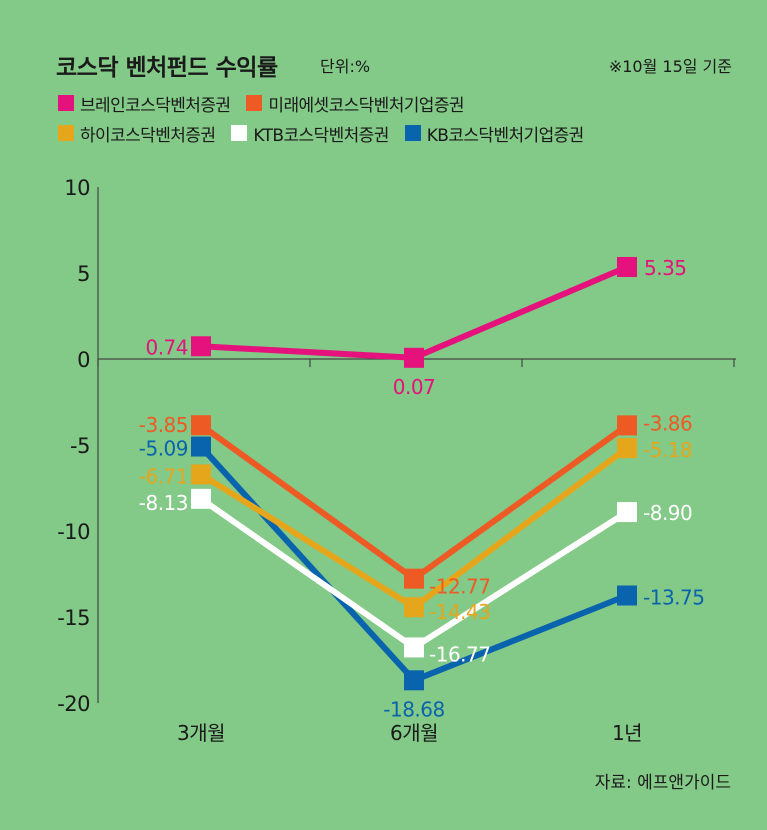 The image size is (767, 830). What do you see at coordinates (505, 135) in the screenshot?
I see `legend-label: KB코스닥벤처기업증권` at bounding box center [505, 135].